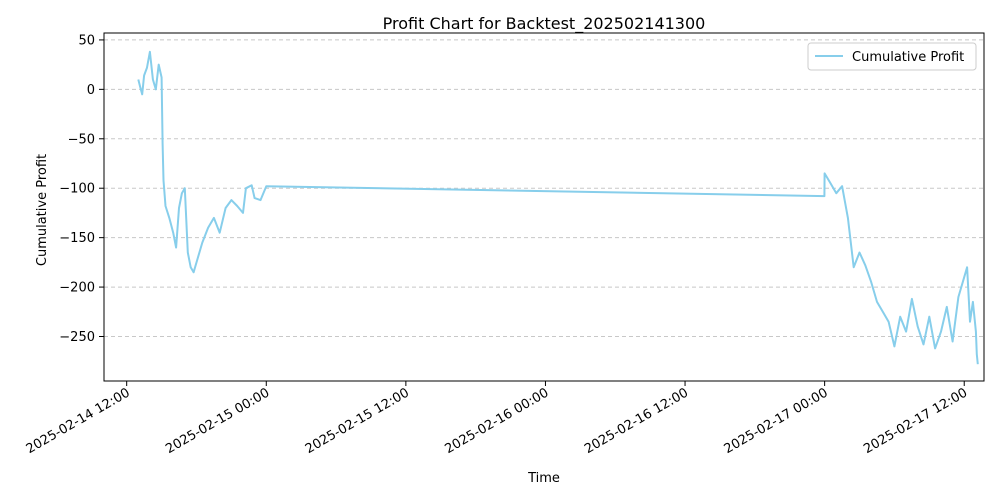 This screenshot has width=1000, height=500. I want to click on x-tick-label: 2025-02-14 12:00, so click(78, 421).